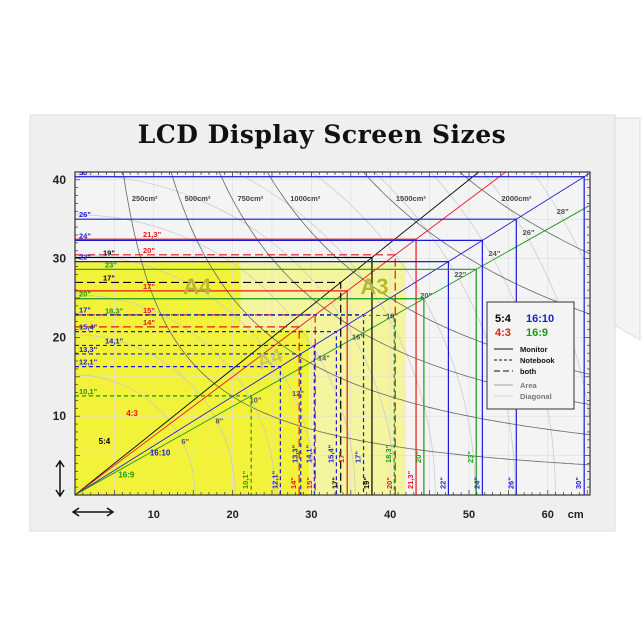  What do you see at coordinates (529, 232) in the screenshot?
I see `diagonal-arc-label: 26"` at bounding box center [529, 232].